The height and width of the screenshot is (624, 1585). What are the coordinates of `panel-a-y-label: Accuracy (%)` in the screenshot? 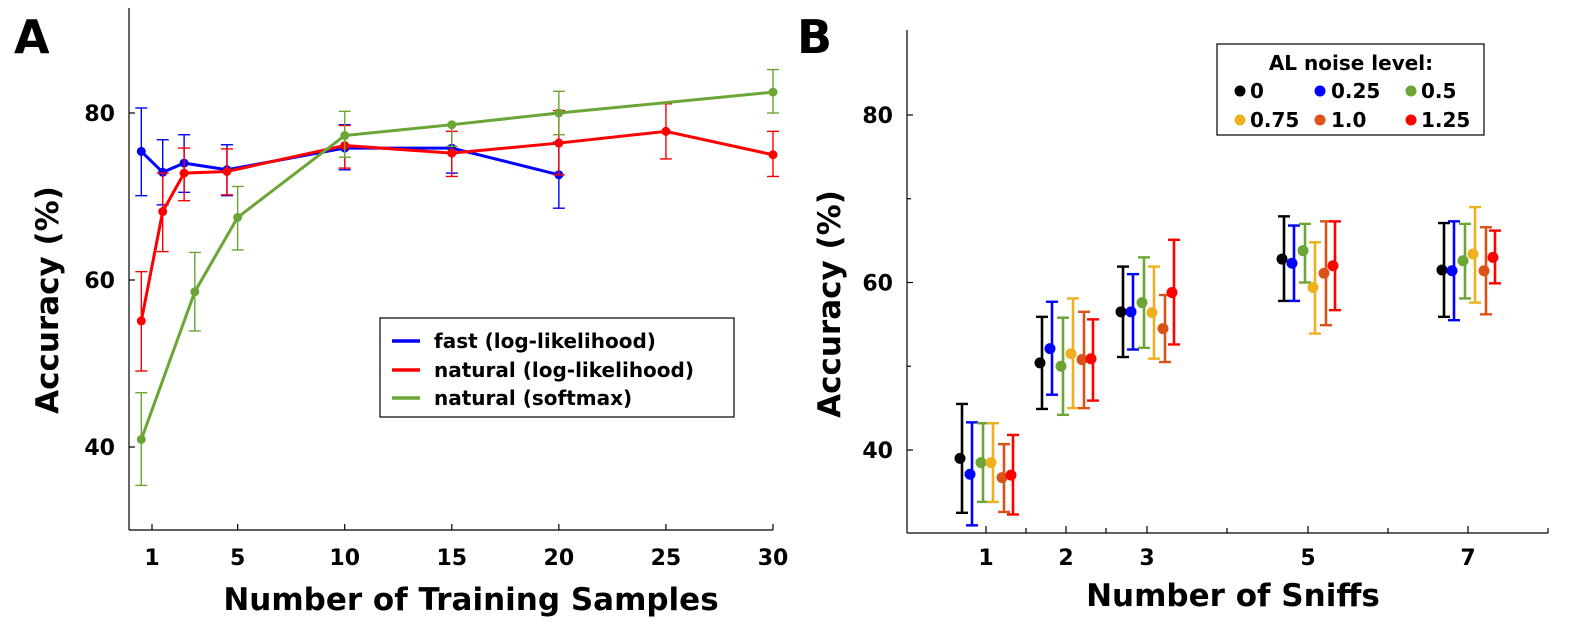 It's located at (48, 300).